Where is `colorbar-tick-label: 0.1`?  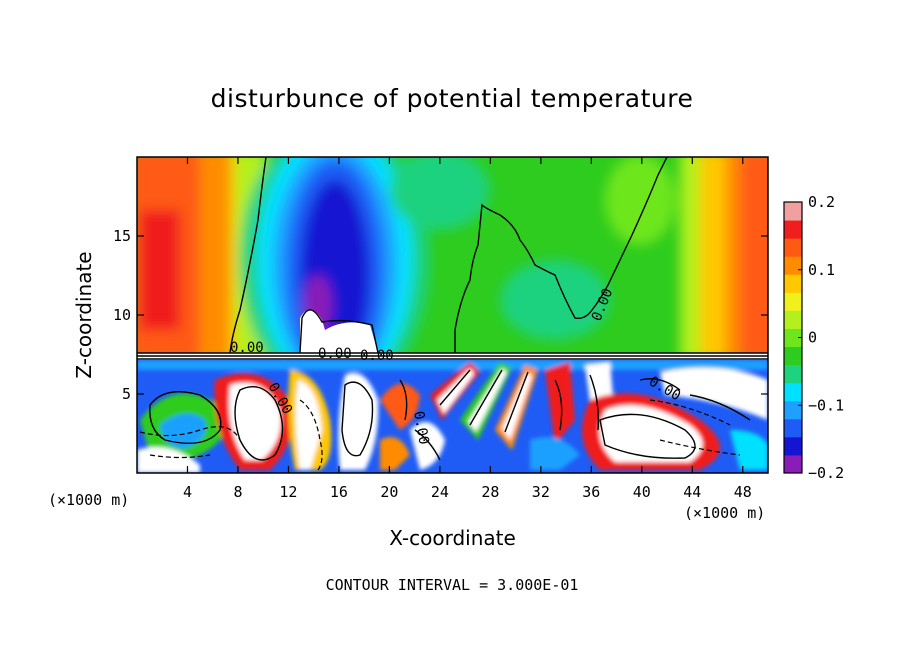 colorbar-tick-label: 0.1 is located at coordinates (821, 270).